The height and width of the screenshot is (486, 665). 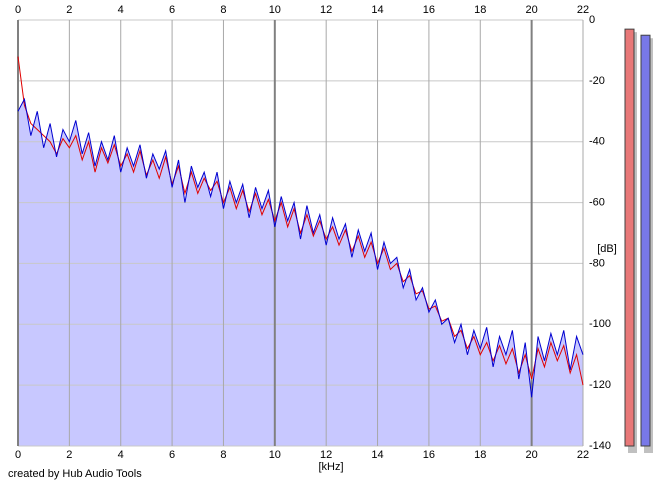 I want to click on x-axis-label: [kHz], so click(x=330, y=467).